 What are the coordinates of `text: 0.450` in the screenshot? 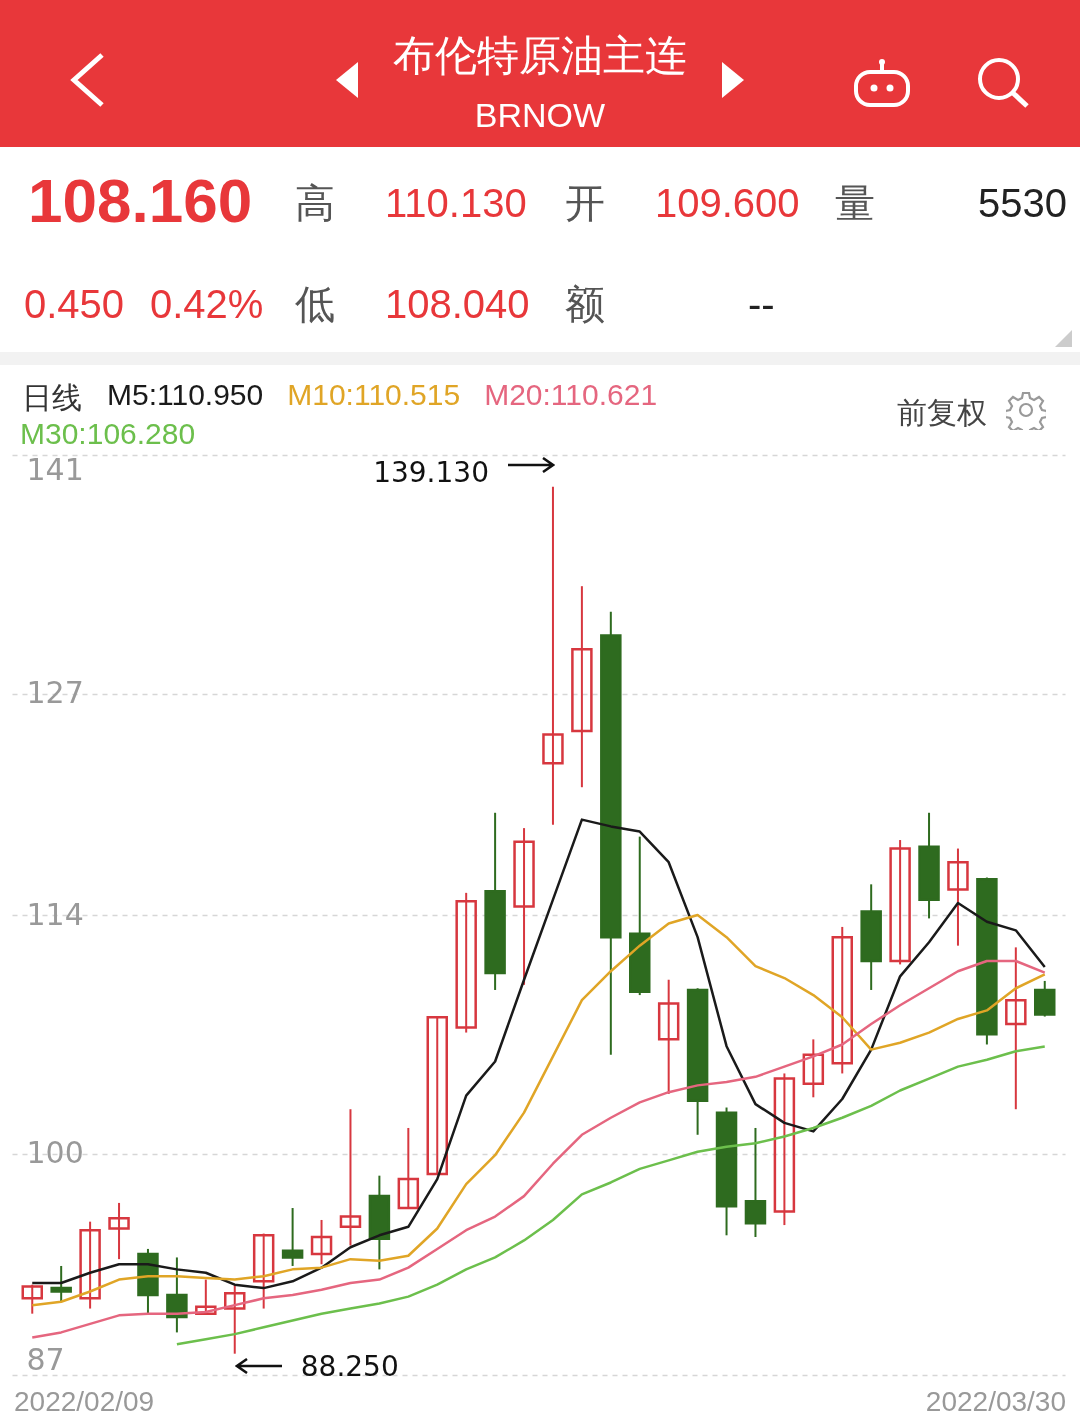 It's located at (74, 304).